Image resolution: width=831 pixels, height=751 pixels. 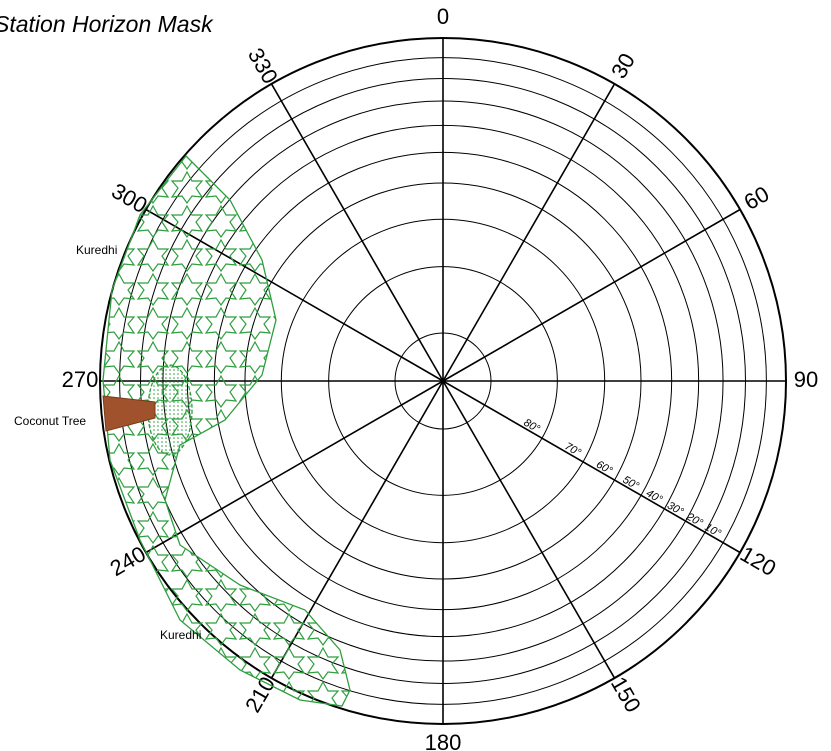 I want to click on coconut-tree-obstruction, so click(x=129, y=413).